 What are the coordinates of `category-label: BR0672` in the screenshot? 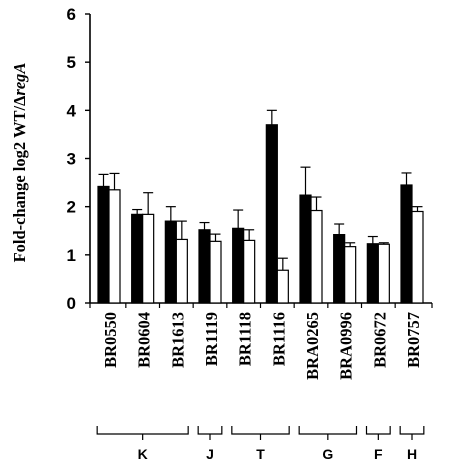 It's located at (379, 340).